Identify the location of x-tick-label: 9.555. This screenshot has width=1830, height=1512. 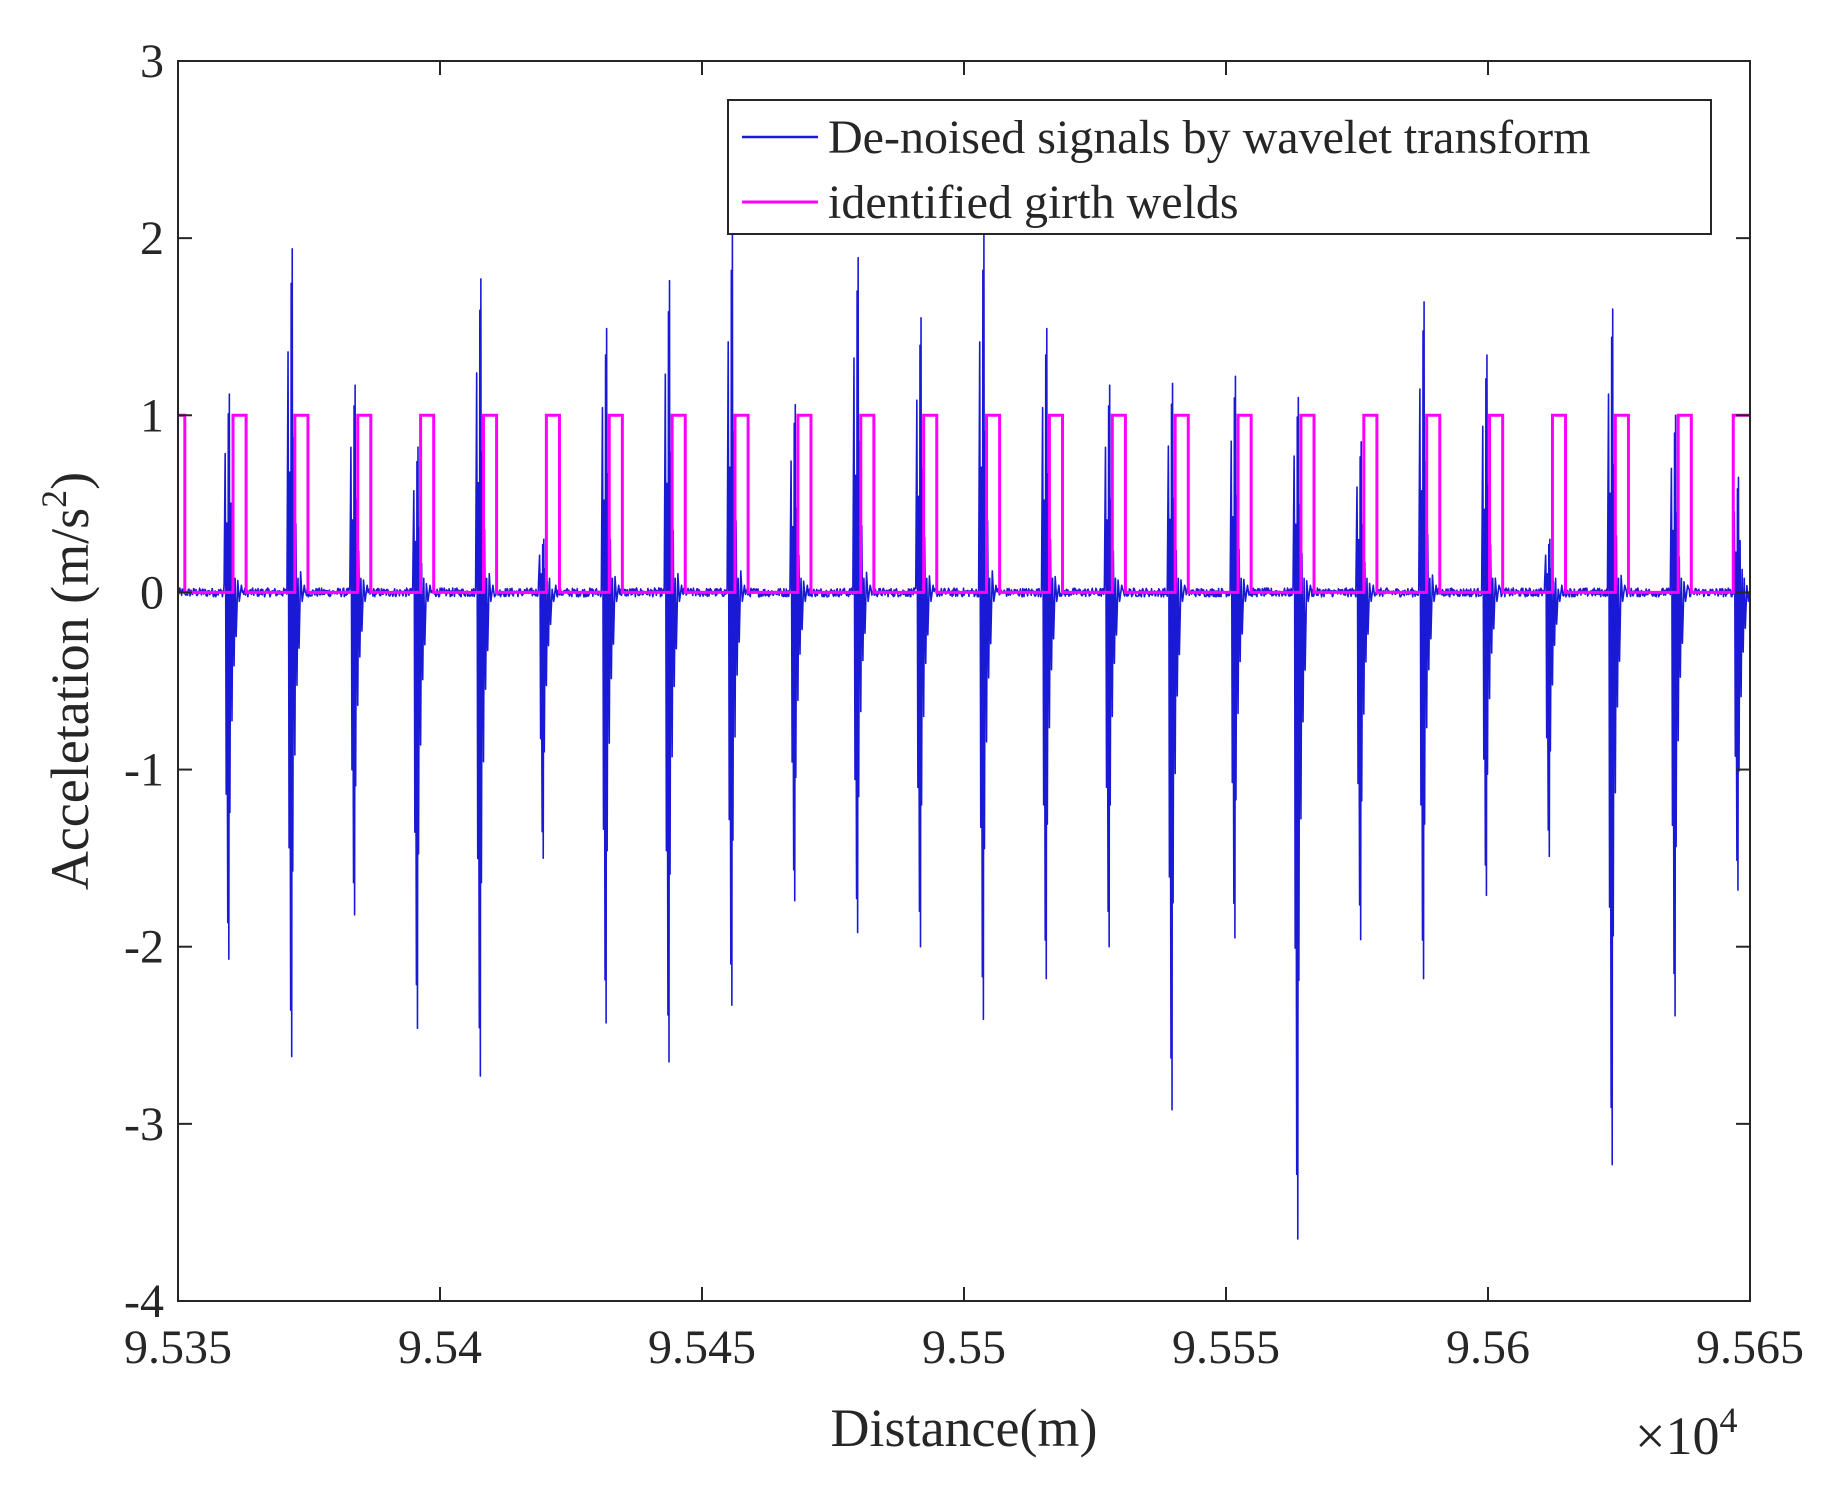
(1226, 1347).